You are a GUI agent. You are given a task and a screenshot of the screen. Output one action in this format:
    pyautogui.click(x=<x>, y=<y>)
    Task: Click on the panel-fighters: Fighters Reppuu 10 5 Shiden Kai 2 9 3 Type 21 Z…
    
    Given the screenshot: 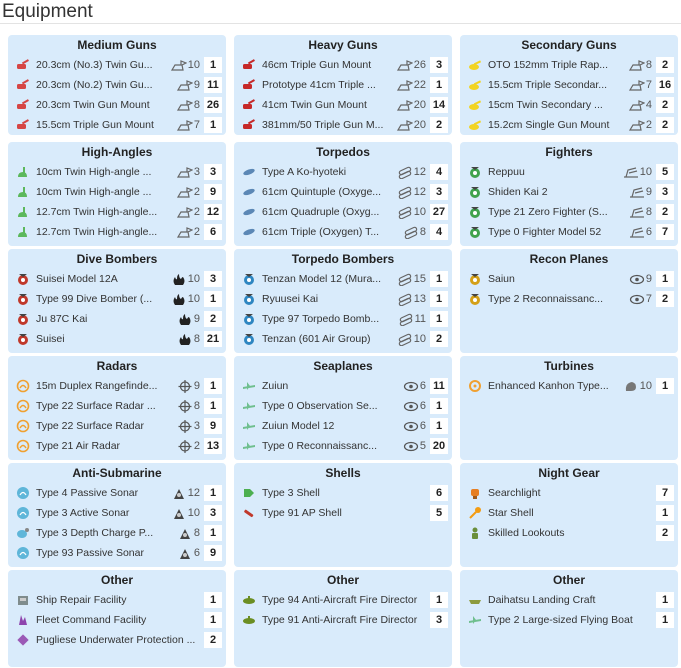 What is the action you would take?
    pyautogui.click(x=569, y=194)
    